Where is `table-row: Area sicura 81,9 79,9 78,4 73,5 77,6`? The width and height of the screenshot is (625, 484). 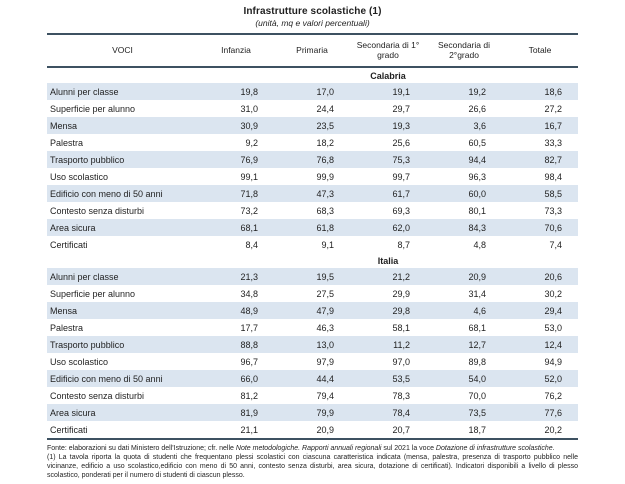
table-row: Area sicura 81,9 79,9 78,4 73,5 77,6 is located at coordinates (312, 412).